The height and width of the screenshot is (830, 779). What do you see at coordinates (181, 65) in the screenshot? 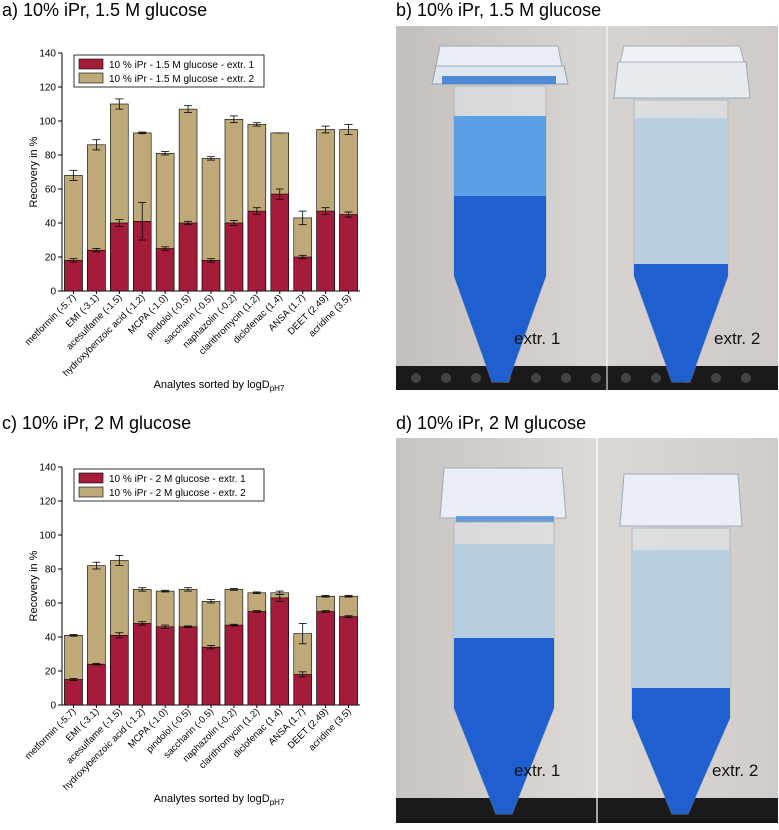
I see `legend-entry: 10 % iPr - 1.5 M glucose - extr. 1` at bounding box center [181, 65].